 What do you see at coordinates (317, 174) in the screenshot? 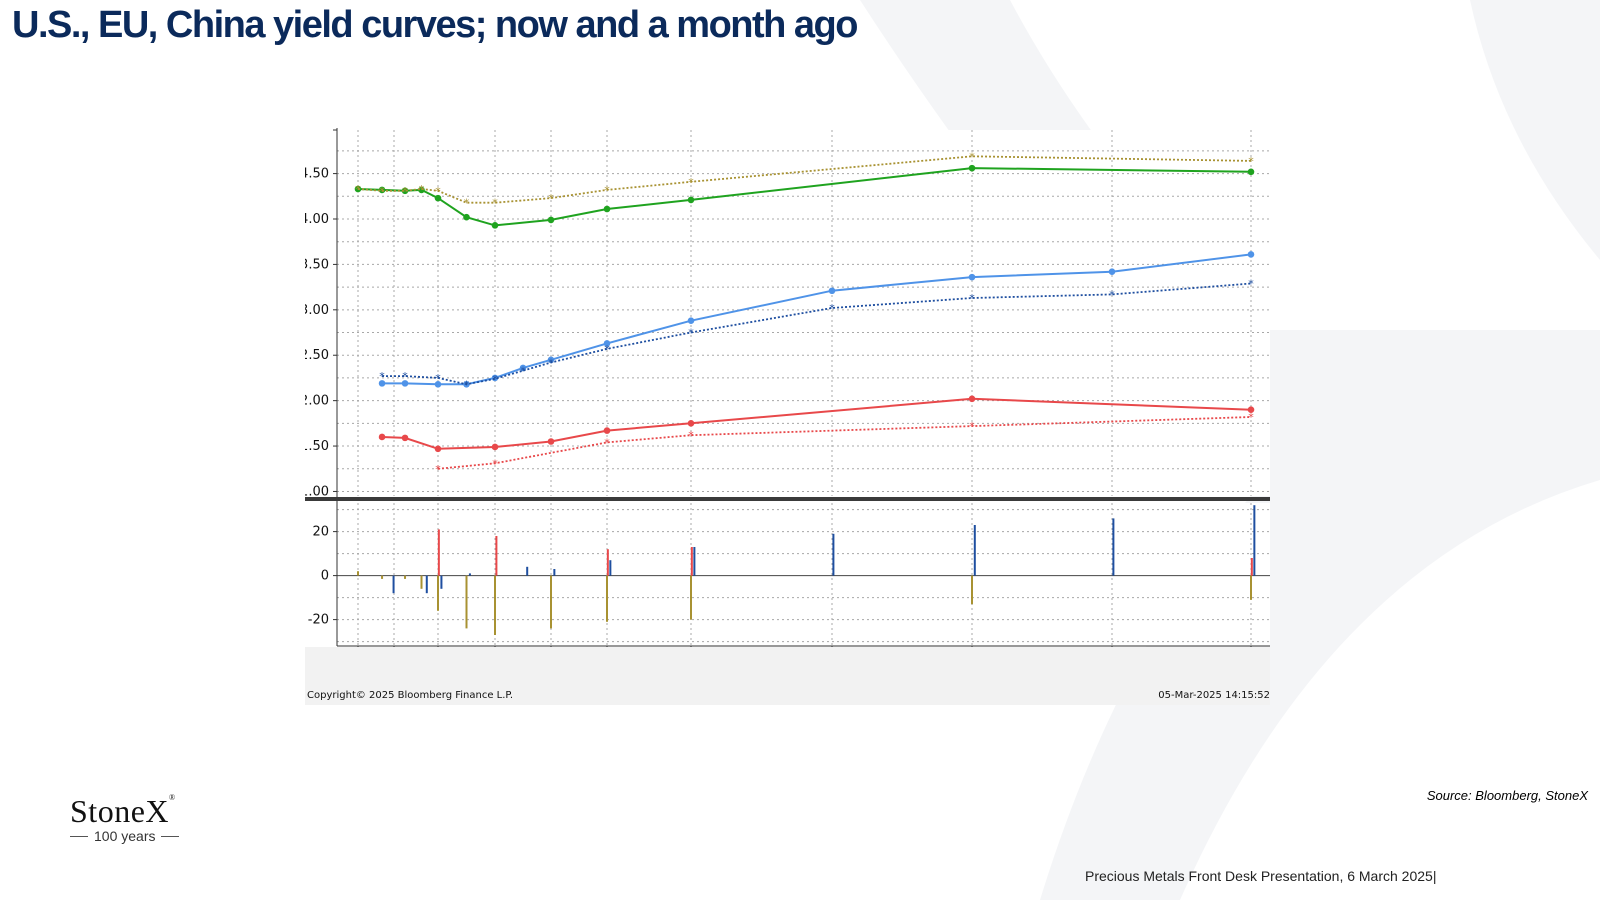
I see `y-tick-label-upper: 4.50` at bounding box center [317, 174].